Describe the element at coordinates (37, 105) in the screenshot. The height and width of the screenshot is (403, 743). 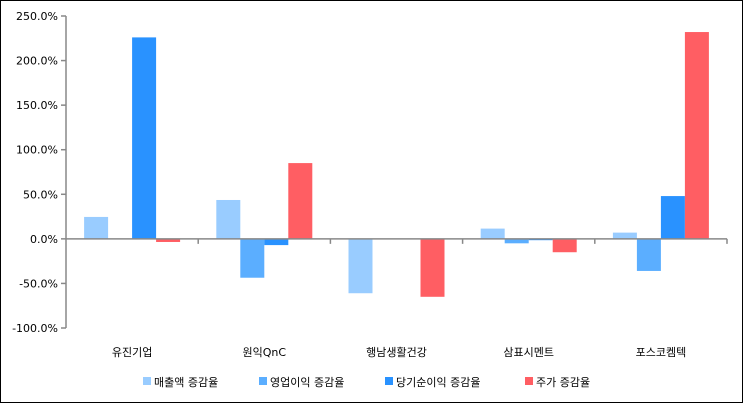
I see `y-tick-label: 150.0%` at that location.